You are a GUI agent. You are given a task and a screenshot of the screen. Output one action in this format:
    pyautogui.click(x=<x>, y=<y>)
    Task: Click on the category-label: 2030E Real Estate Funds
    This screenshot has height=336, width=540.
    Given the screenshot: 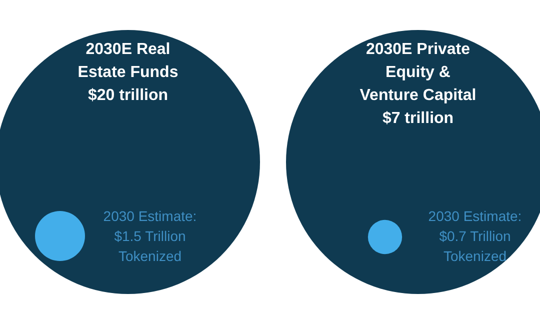 What is the action you would take?
    pyautogui.click(x=128, y=61)
    